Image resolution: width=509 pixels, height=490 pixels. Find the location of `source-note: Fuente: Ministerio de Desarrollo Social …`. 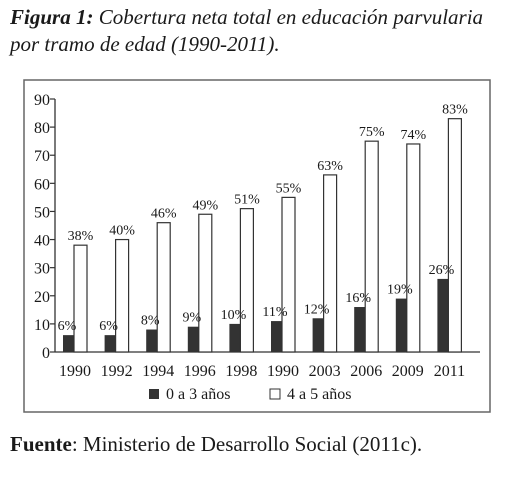

source-note: Fuente: Ministerio de Desarrollo Social … is located at coordinates (254, 444).